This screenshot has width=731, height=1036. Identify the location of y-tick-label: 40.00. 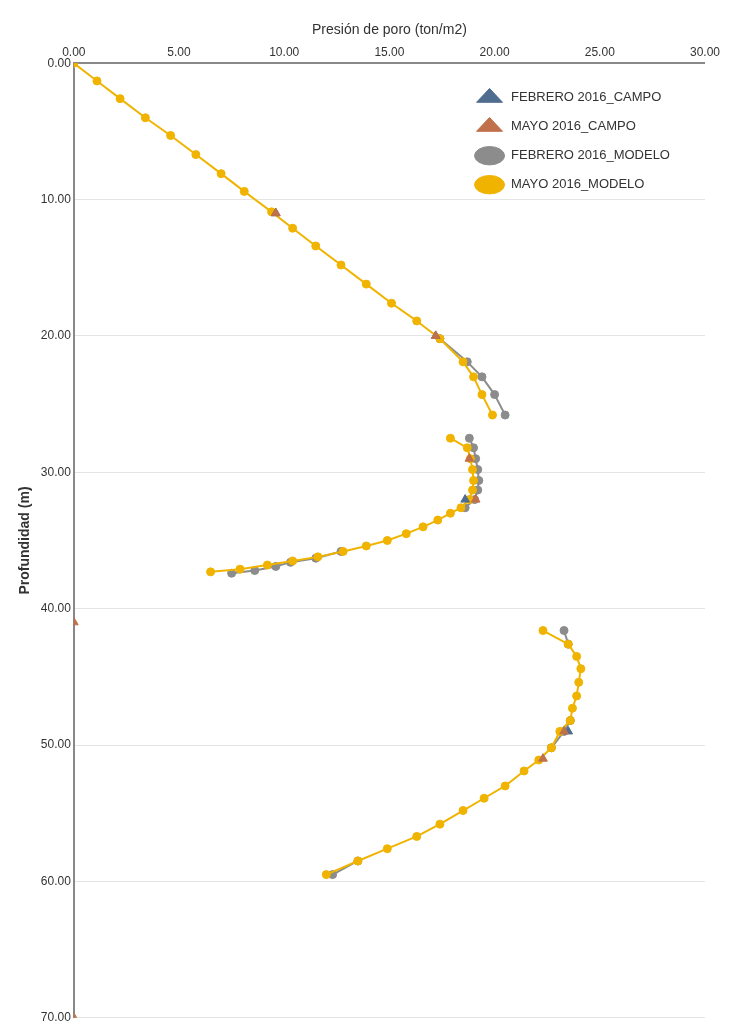
(56, 608).